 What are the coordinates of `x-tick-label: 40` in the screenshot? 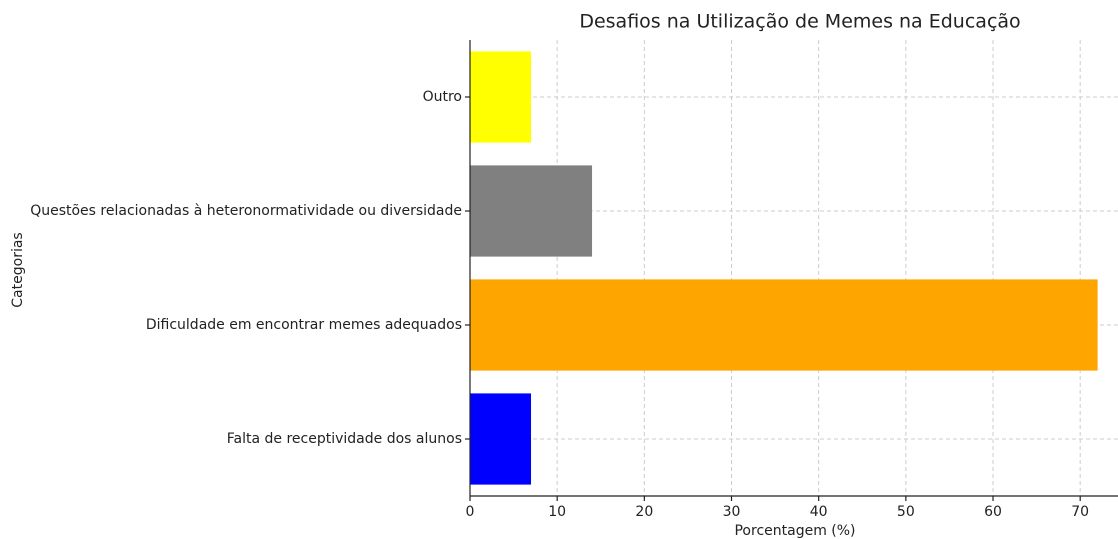 It's located at (819, 512).